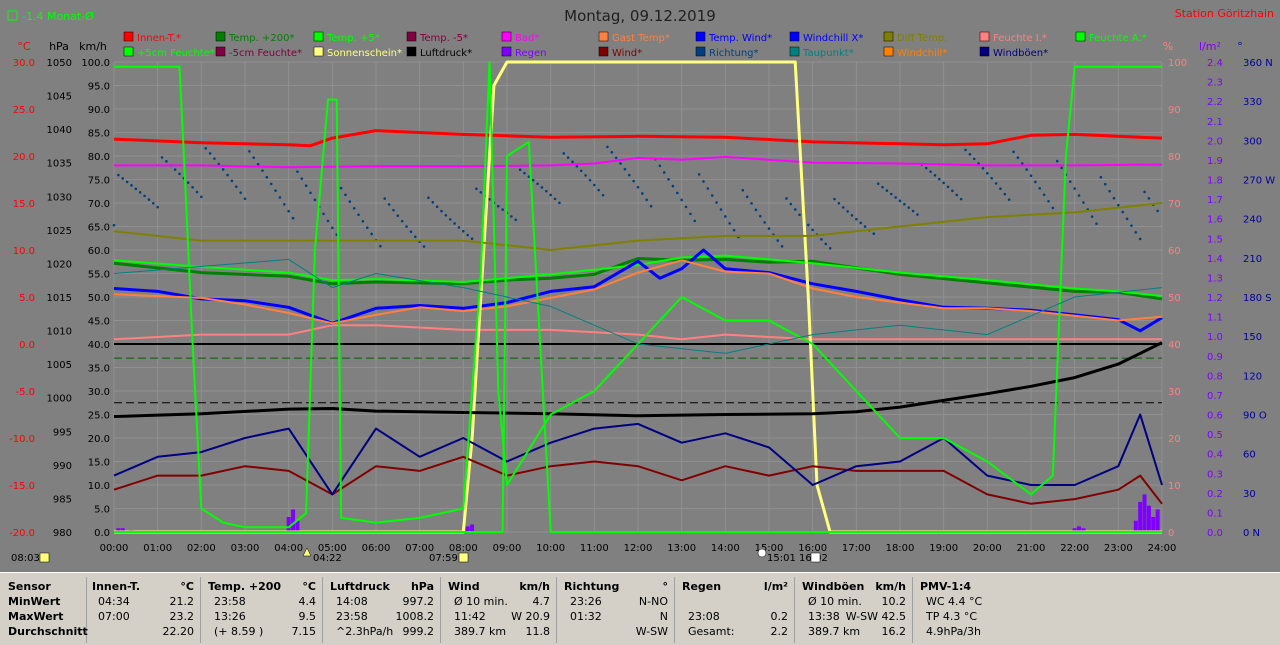 This screenshot has height=645, width=1280. What do you see at coordinates (1215, 259) in the screenshot?
I see `axis-tick-label: 1.4` at bounding box center [1215, 259].